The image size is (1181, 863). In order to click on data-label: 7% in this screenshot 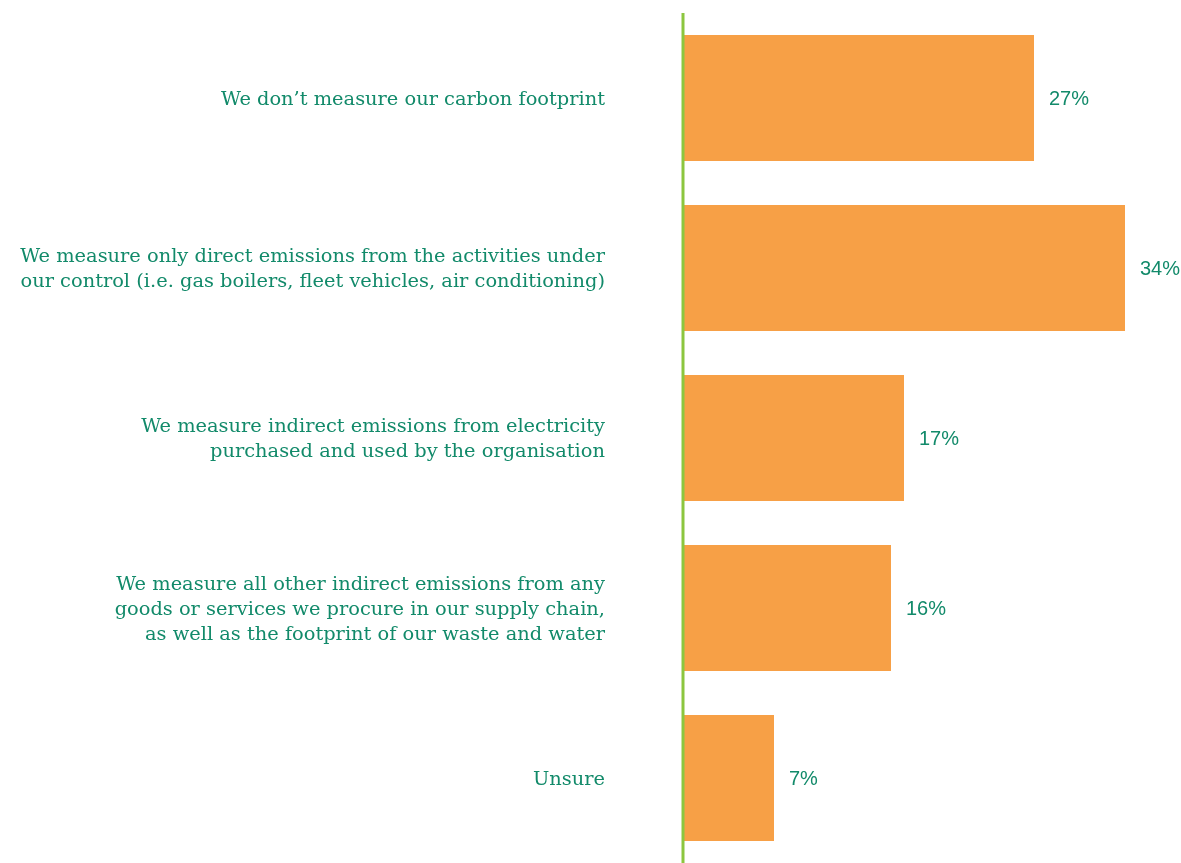, I will do `click(804, 778)`.